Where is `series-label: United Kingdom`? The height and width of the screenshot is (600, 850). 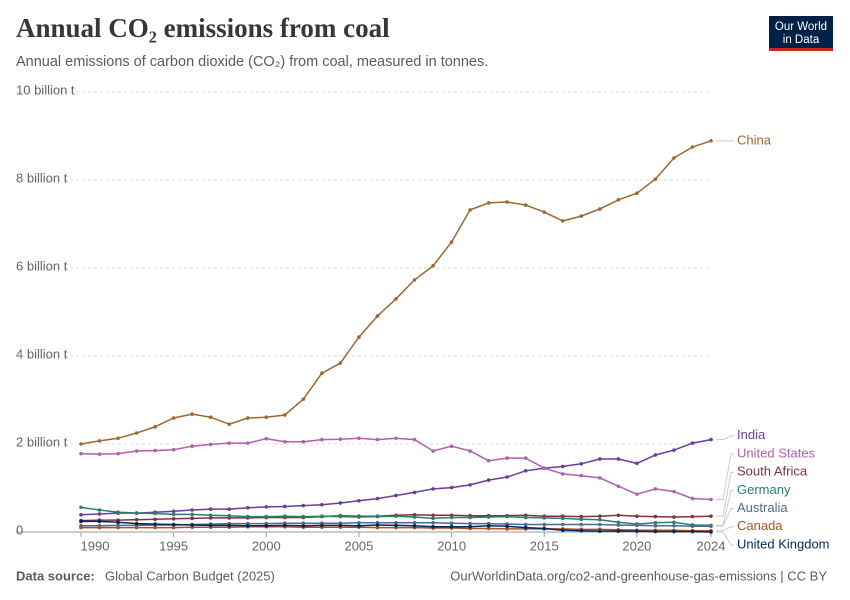
series-label: United Kingdom is located at coordinates (783, 543).